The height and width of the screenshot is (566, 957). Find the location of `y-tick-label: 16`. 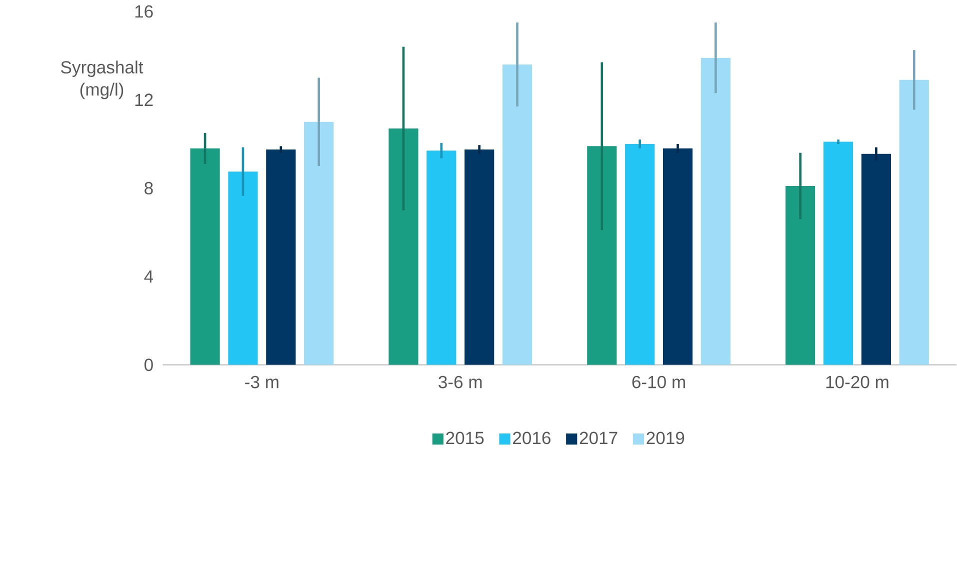

y-tick-label: 16 is located at coordinates (144, 11).